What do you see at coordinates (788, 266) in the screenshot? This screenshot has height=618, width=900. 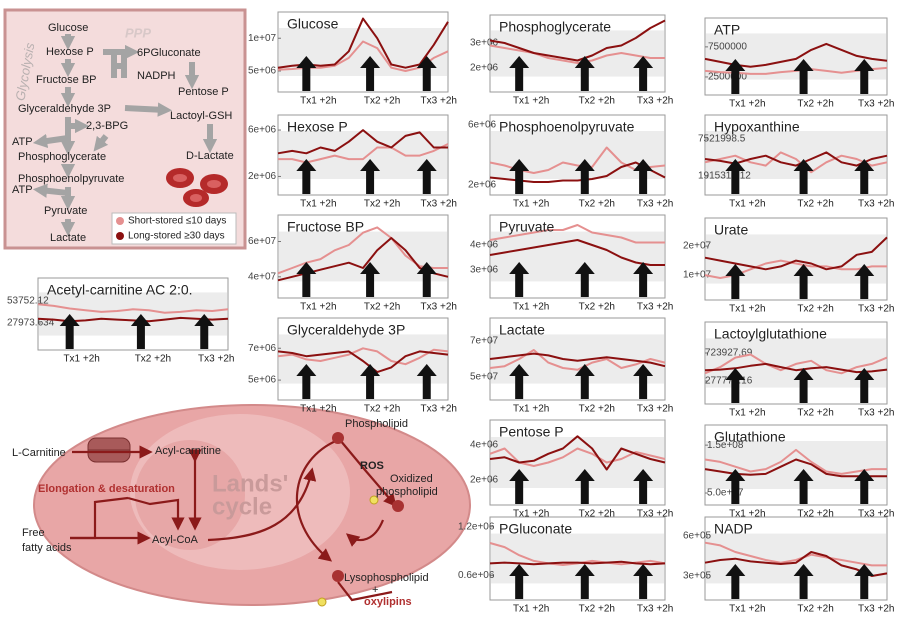 I see `chart-panel: 2e+07 1e+07 Tx1 +2h Tx2 +2h Tx3 +2h Urate` at bounding box center [788, 266].